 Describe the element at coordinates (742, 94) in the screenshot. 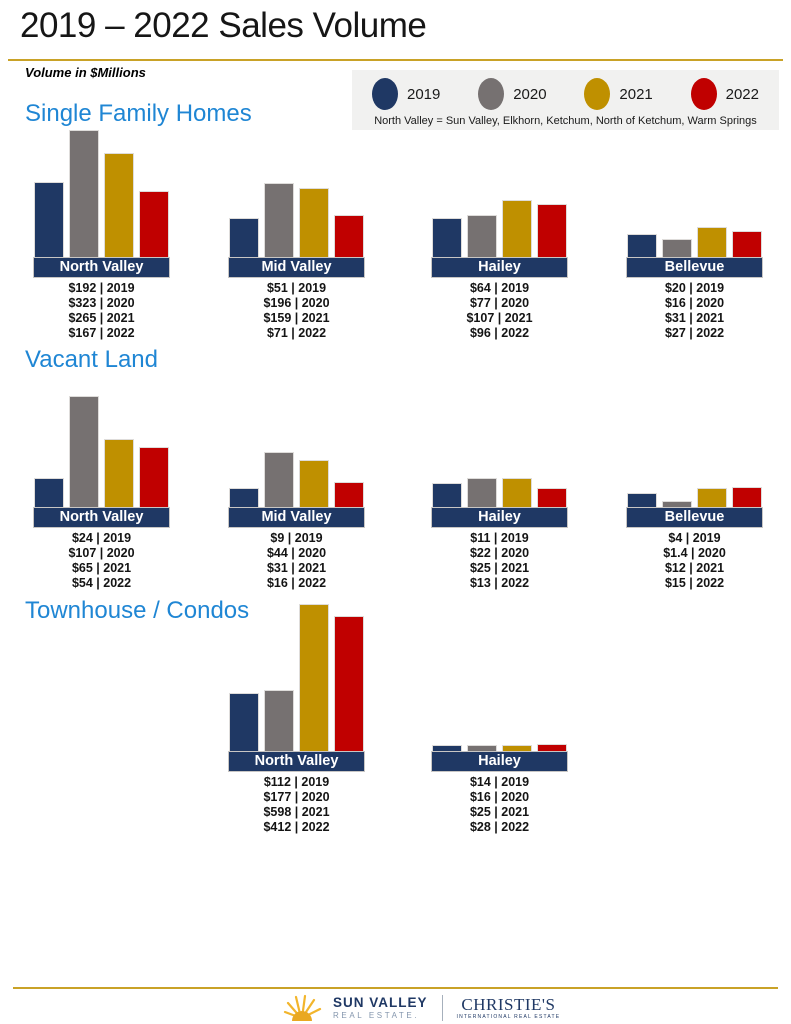

I see `legend-label: 2022` at that location.